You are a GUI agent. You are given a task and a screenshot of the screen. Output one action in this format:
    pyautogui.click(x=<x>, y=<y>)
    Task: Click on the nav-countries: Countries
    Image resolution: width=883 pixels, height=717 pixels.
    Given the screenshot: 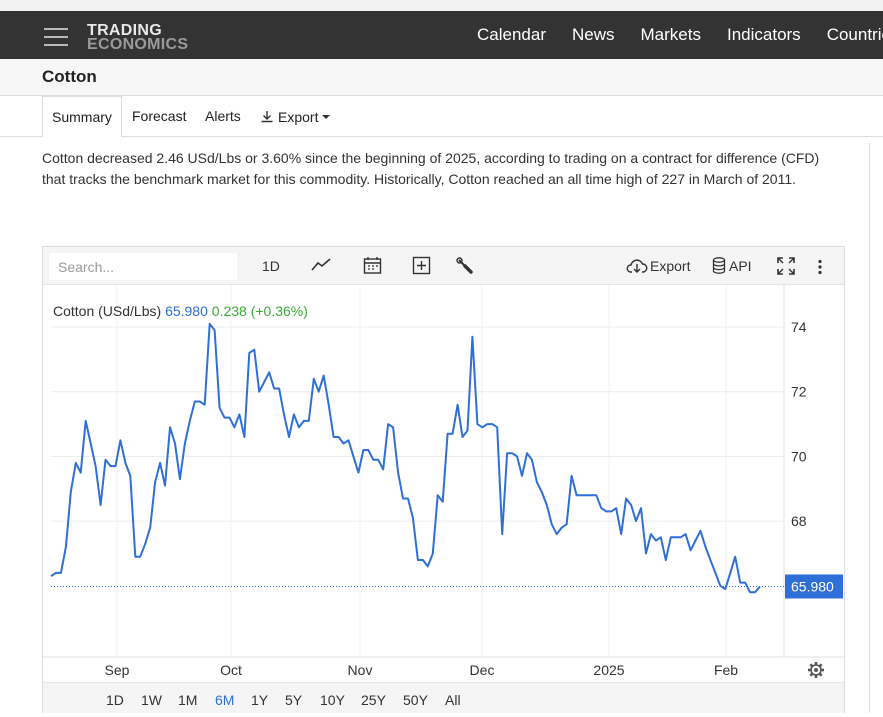 What is the action you would take?
    pyautogui.click(x=854, y=34)
    